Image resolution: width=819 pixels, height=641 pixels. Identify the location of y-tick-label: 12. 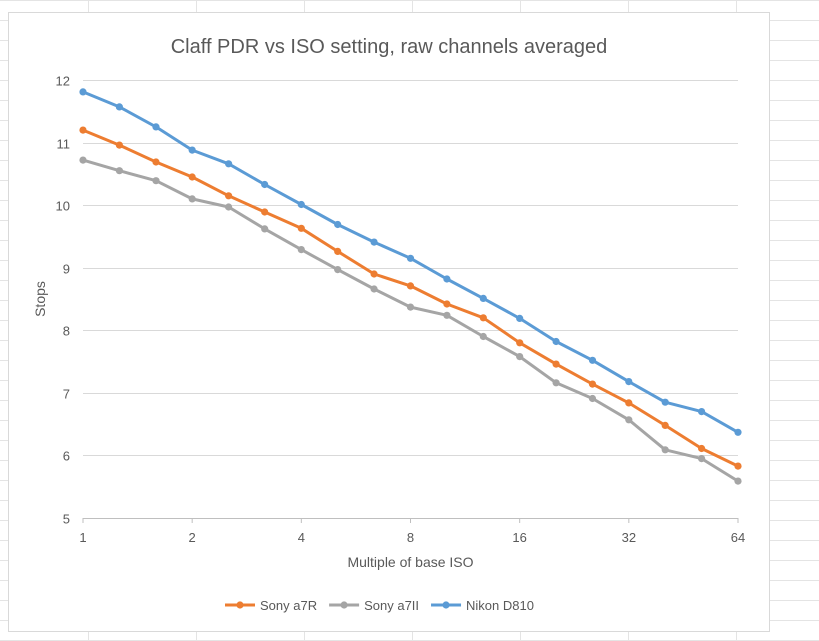
(63, 81).